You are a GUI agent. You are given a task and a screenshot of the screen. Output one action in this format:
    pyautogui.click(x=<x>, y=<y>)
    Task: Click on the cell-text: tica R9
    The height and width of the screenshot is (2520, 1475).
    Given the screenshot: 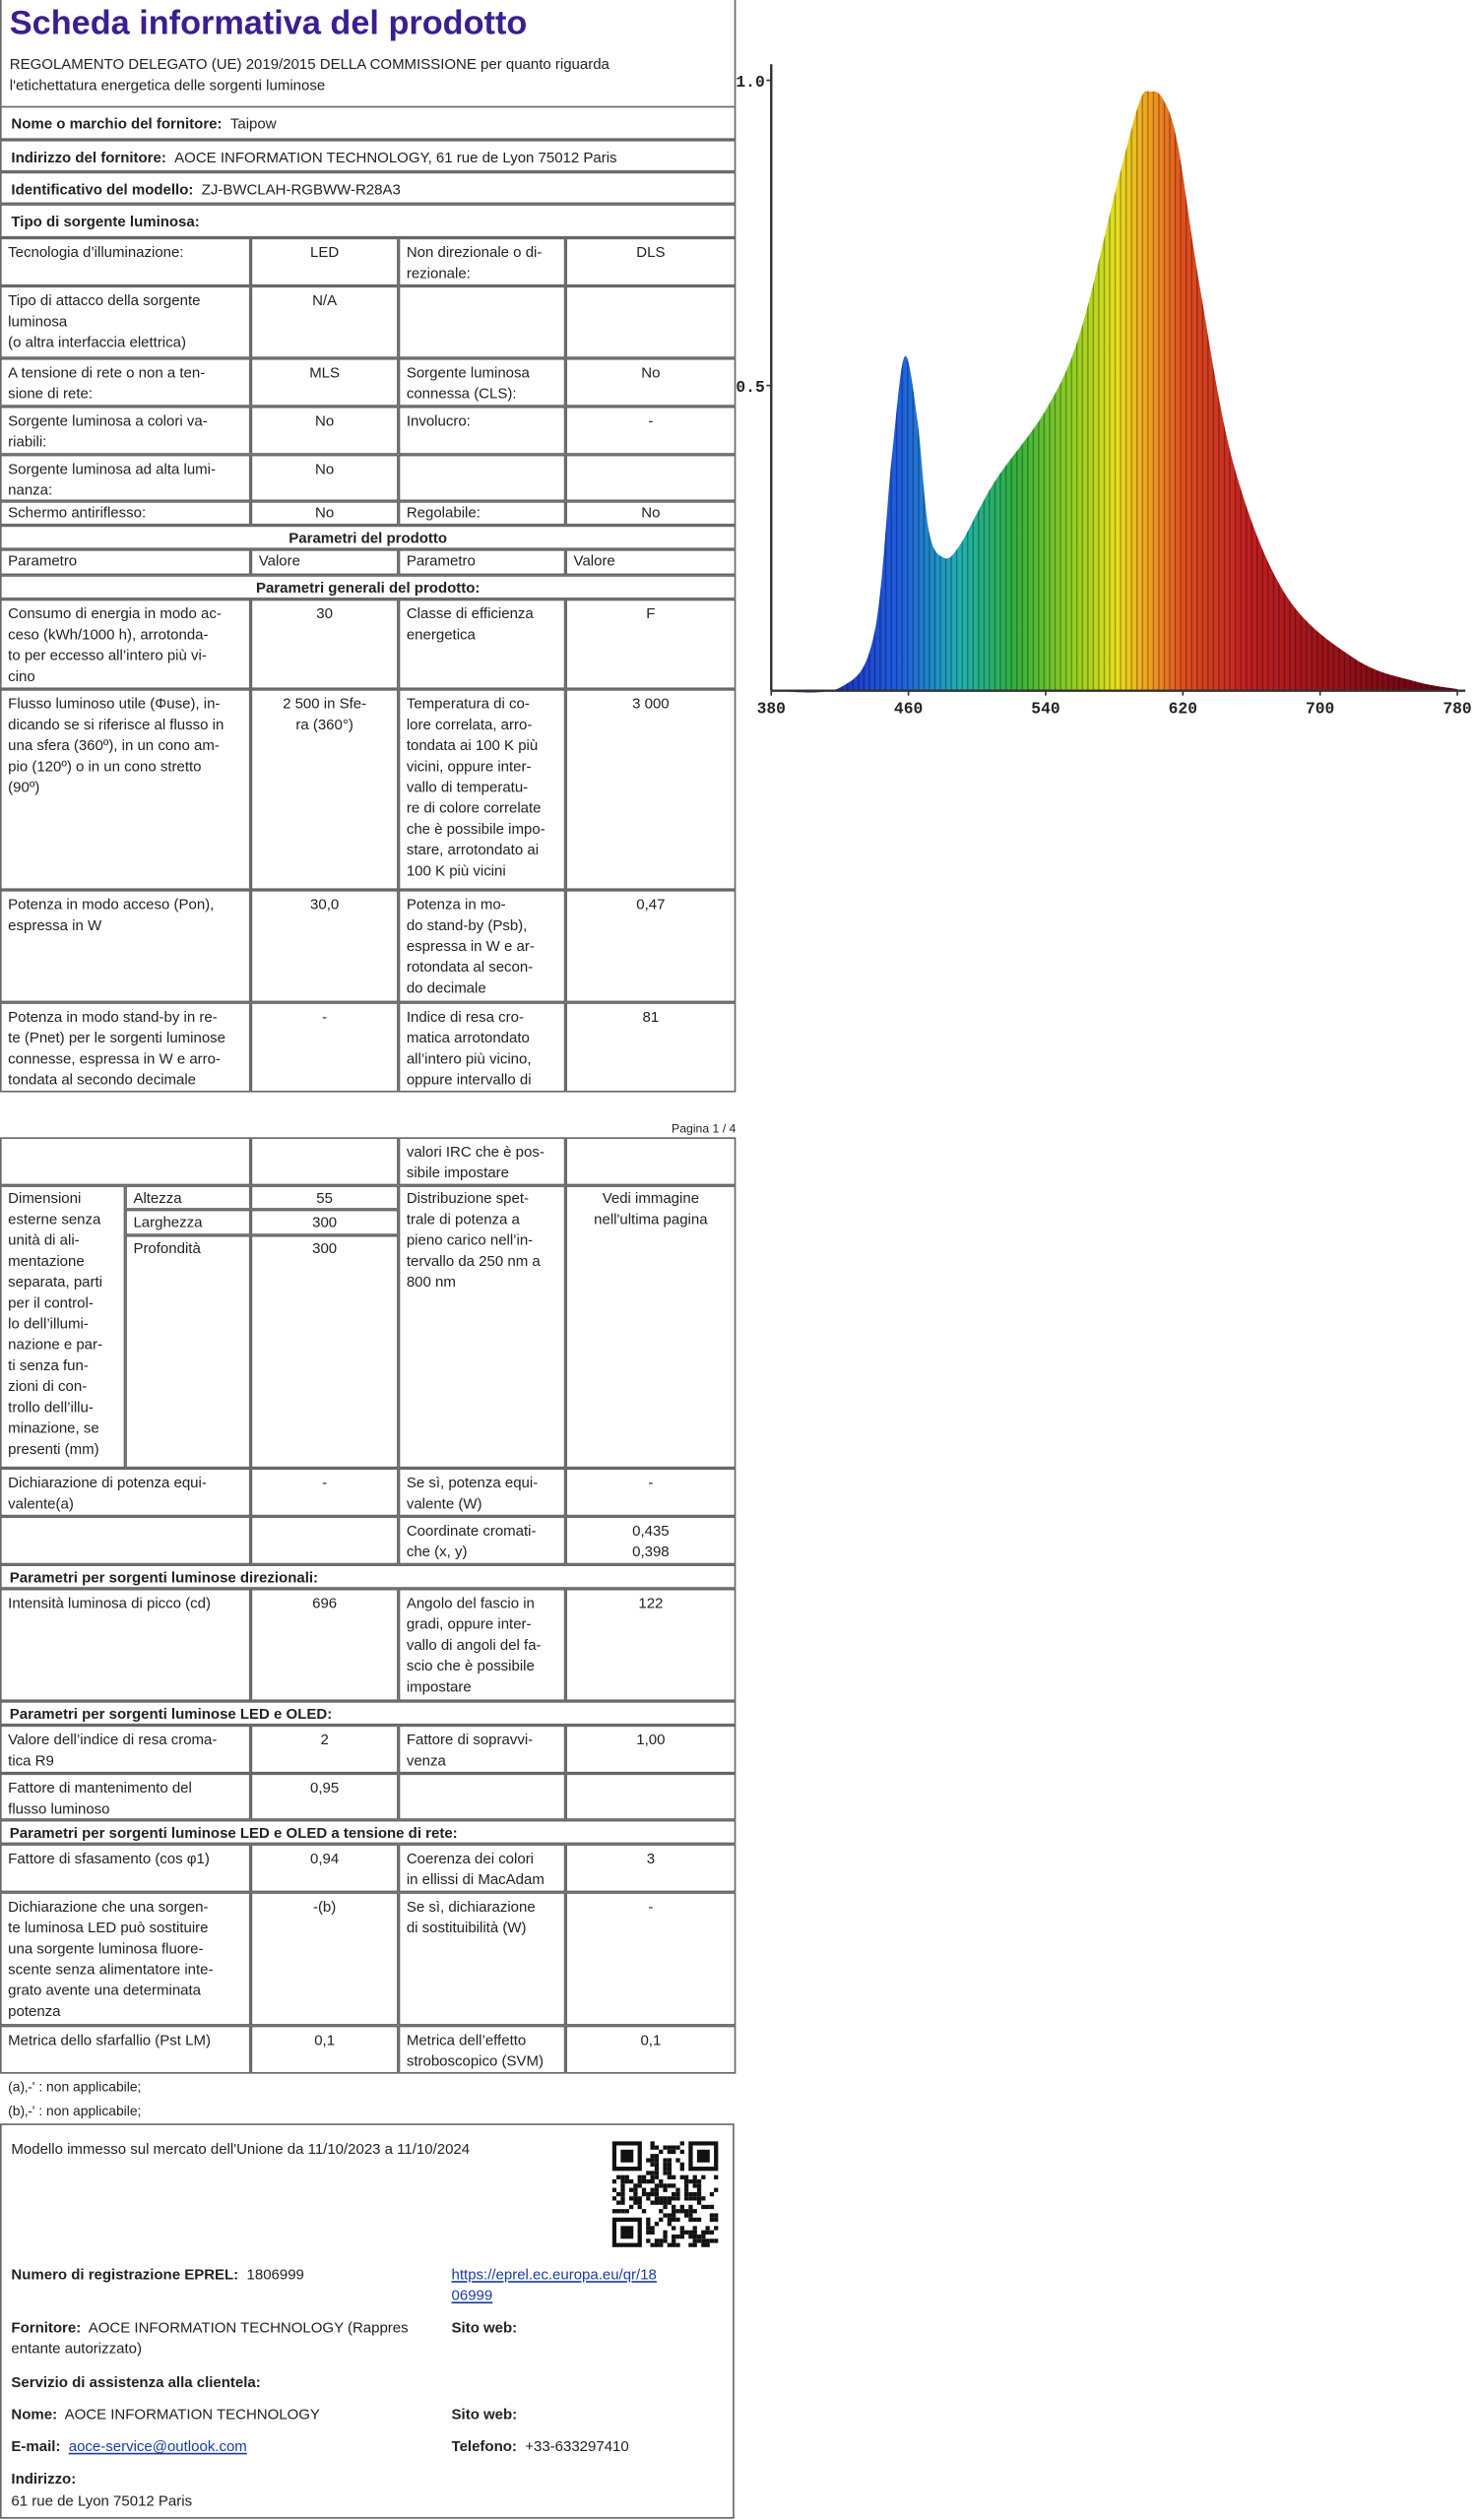 What is the action you would take?
    pyautogui.click(x=31, y=1760)
    